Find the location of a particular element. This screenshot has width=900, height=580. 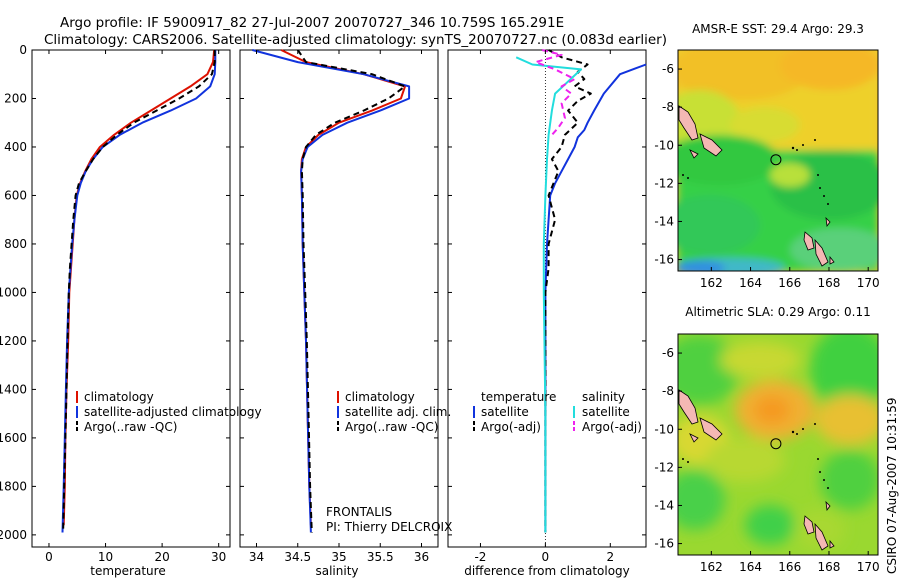

x-tick-label: 30 is located at coordinates (218, 557).